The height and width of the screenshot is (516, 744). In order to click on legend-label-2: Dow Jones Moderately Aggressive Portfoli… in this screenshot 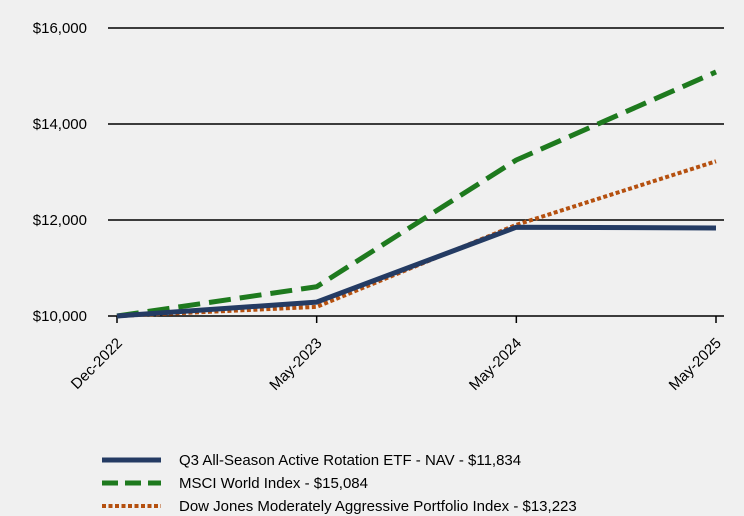, I will do `click(378, 506)`.